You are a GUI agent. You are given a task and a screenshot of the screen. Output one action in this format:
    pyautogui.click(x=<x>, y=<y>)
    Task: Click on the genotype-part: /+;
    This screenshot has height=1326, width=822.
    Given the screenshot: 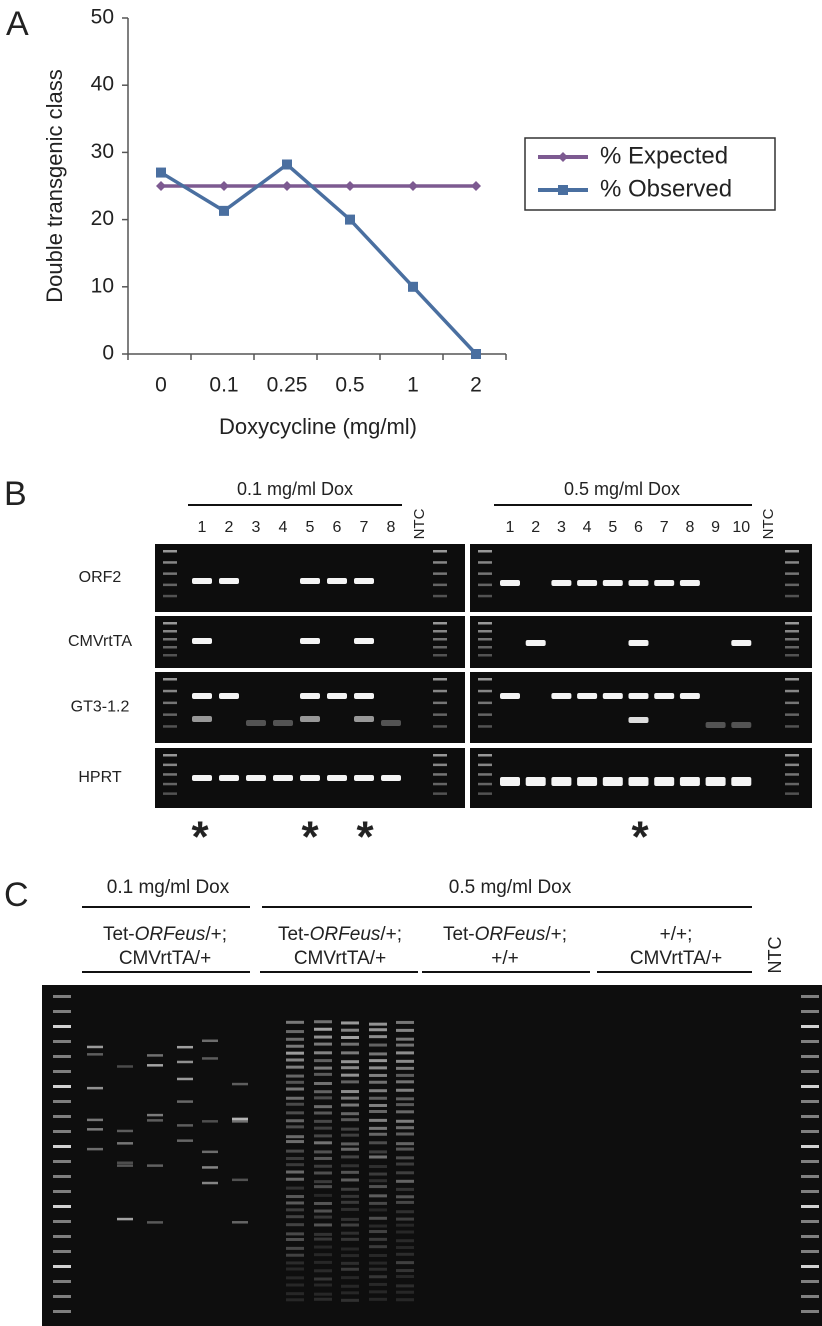 What is the action you would take?
    pyautogui.click(x=391, y=934)
    